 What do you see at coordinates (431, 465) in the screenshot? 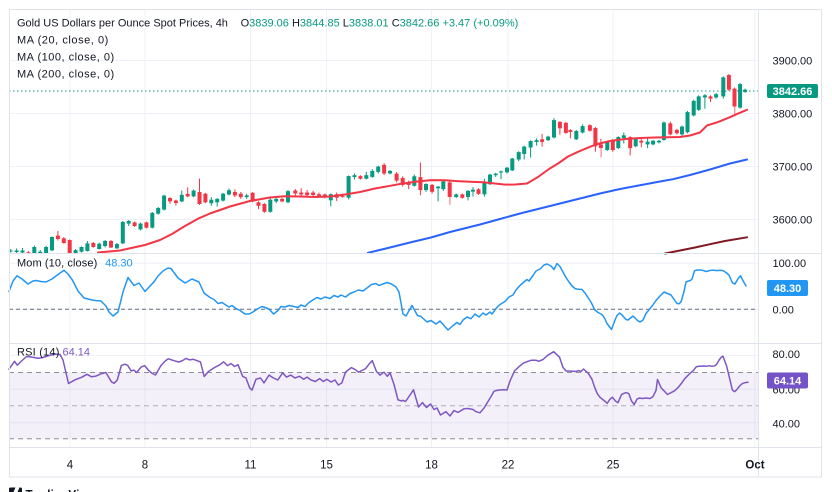
I see `svg-text: 18` at bounding box center [431, 465].